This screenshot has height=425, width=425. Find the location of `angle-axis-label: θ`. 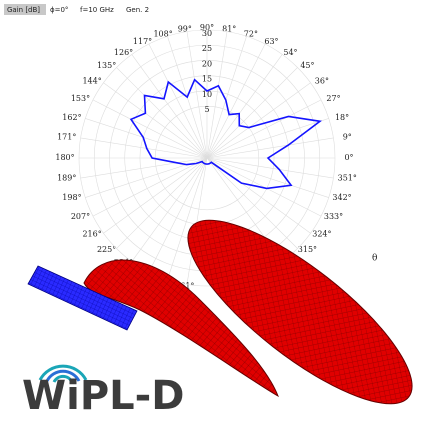

angle-axis-label: θ is located at coordinates (374, 259).